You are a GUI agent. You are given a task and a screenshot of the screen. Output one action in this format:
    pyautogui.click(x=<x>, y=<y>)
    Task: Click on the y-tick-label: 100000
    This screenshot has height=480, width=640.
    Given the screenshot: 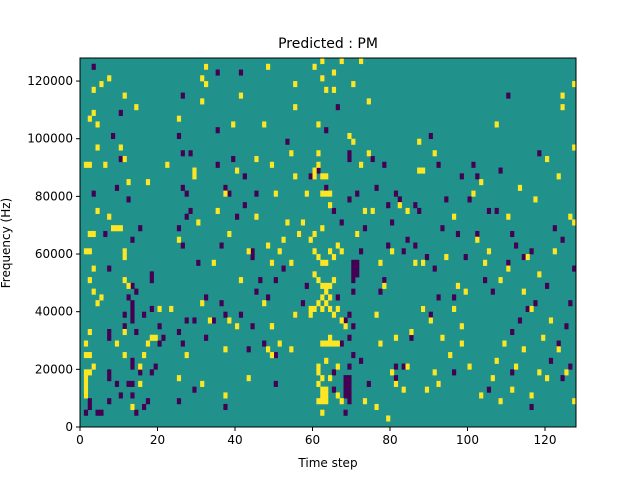 What is the action you would take?
    pyautogui.click(x=50, y=139)
    